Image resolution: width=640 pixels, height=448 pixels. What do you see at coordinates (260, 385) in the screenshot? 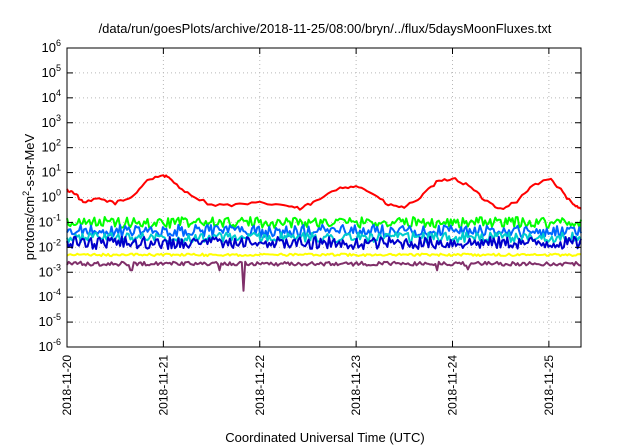
I see `x-tick-label: 2018-11-22` at bounding box center [260, 385].